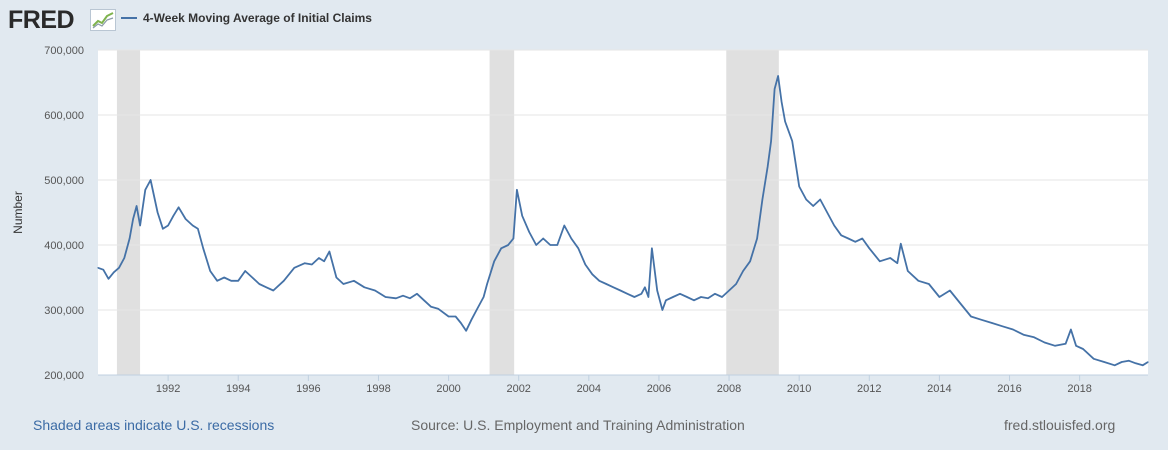  What do you see at coordinates (41, 20) in the screenshot?
I see `fred-logo: FRED` at bounding box center [41, 20].